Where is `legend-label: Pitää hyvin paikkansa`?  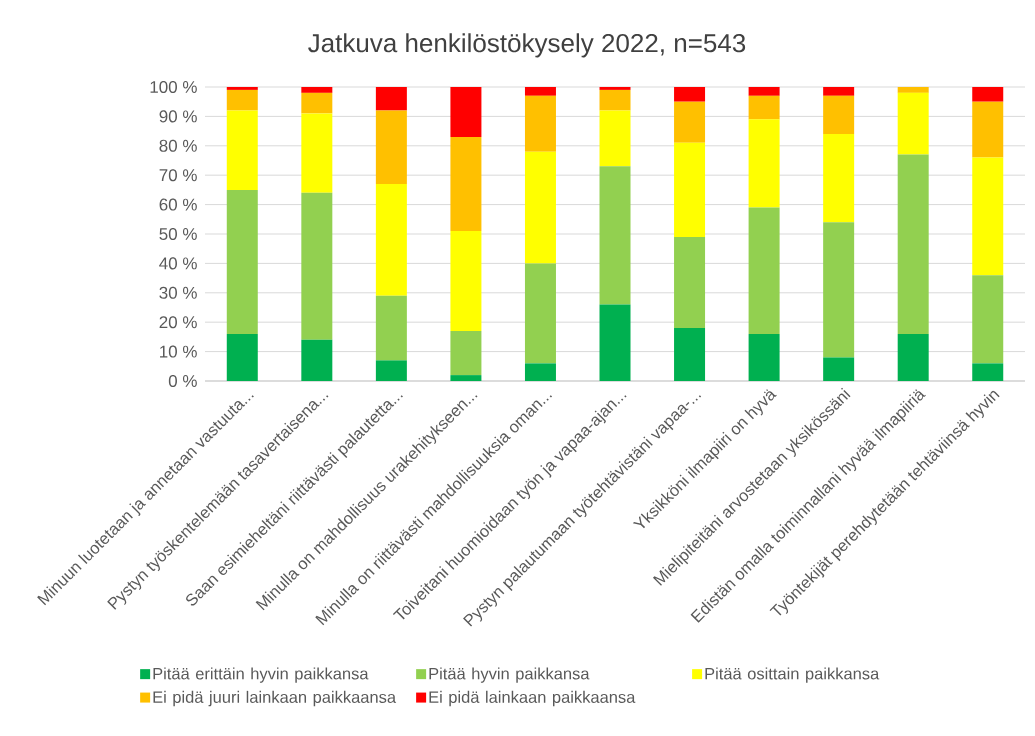 legend-label: Pitää hyvin paikkansa is located at coordinates (509, 675).